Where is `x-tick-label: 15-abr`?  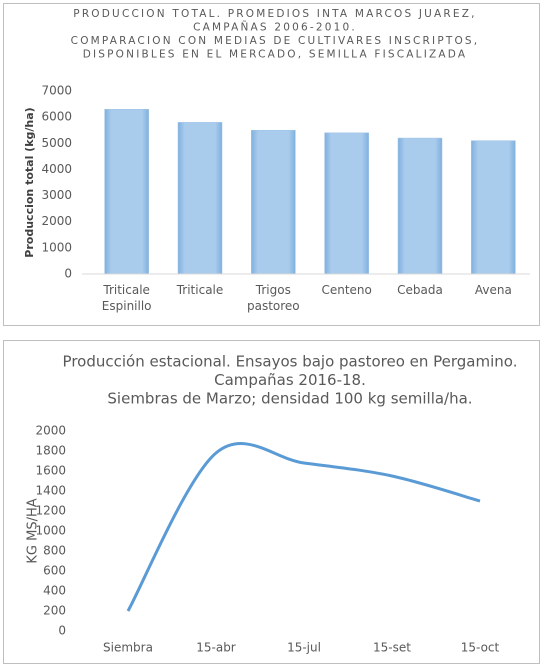 x-tick-label: 15-abr is located at coordinates (216, 648).